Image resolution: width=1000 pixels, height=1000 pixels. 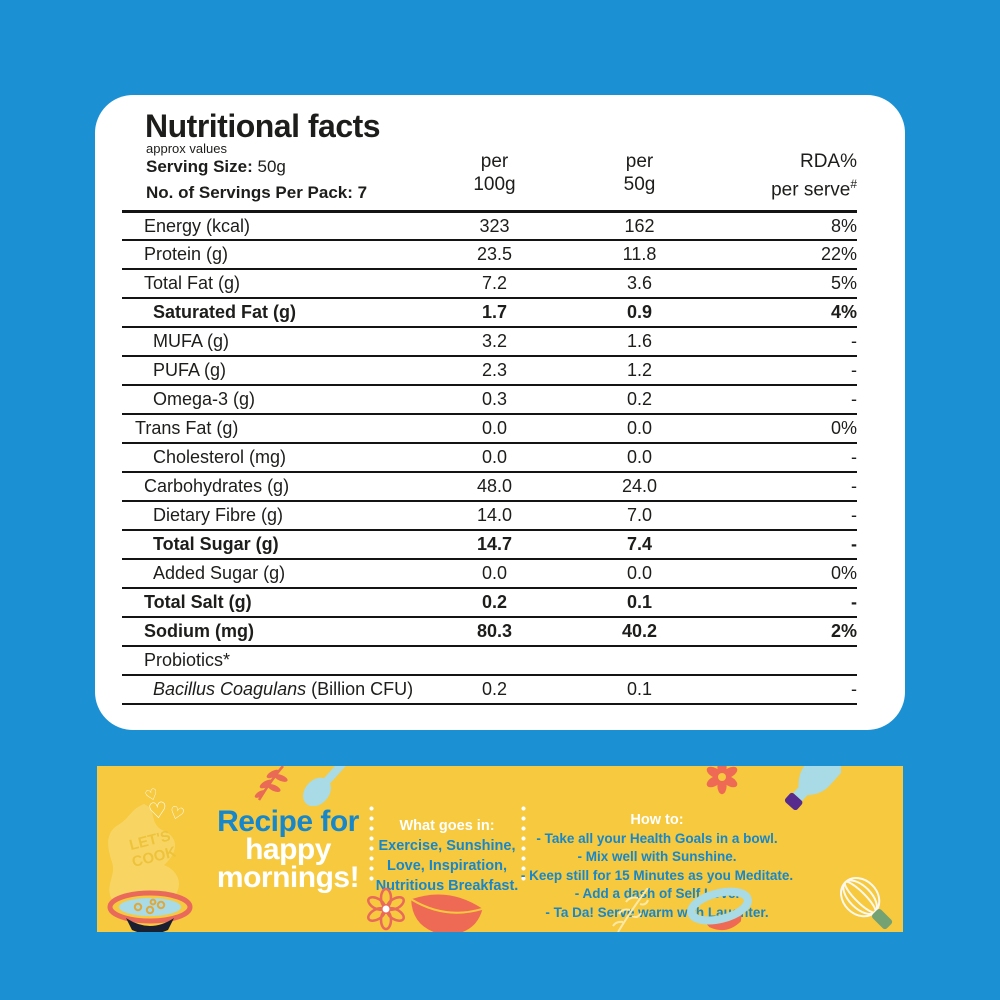 I want to click on nutrient-label: Energy (kcal), so click(x=197, y=225).